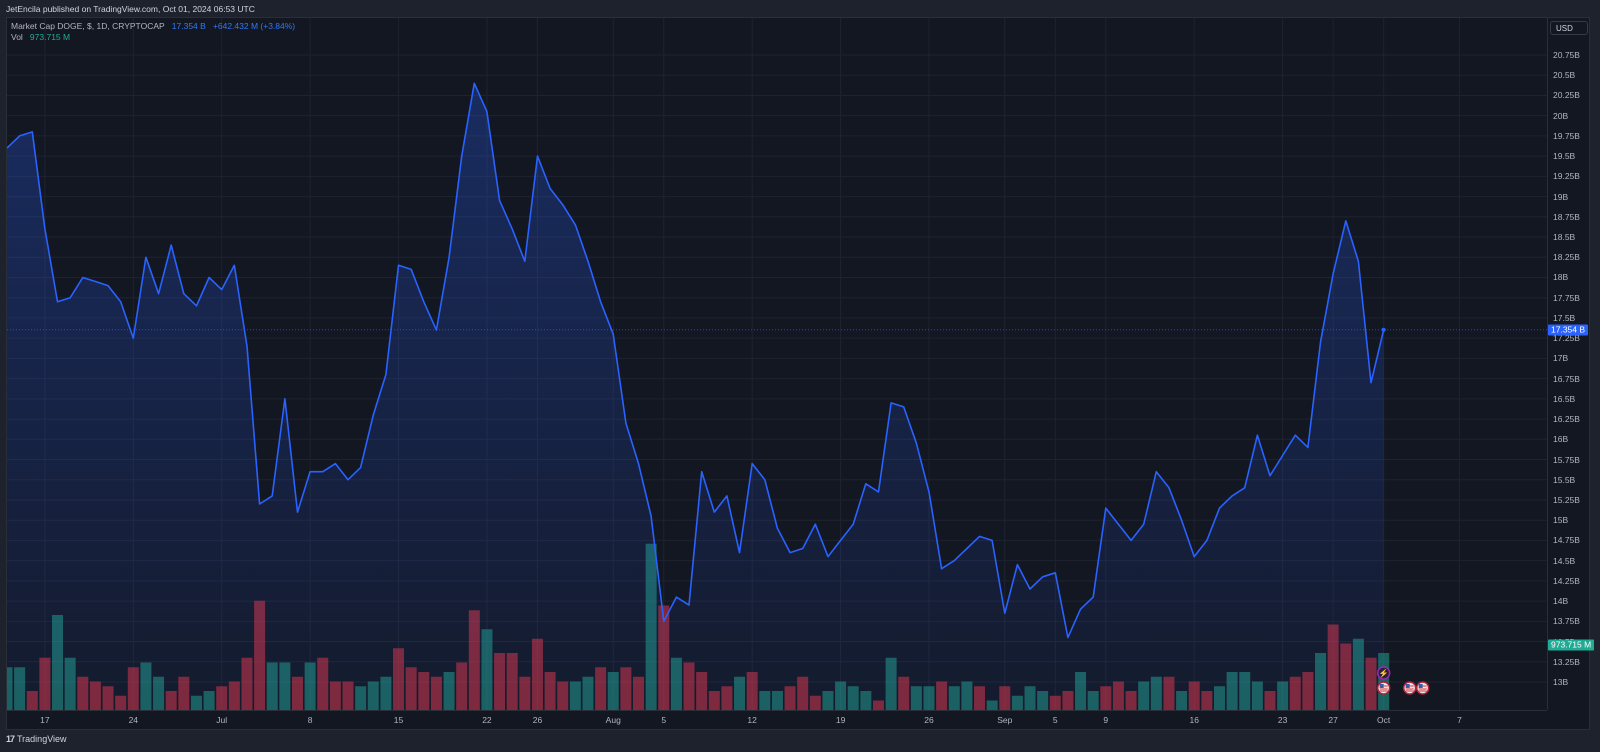  Describe the element at coordinates (1566, 257) in the screenshot. I see `price-tick-label: 18.25B` at that location.